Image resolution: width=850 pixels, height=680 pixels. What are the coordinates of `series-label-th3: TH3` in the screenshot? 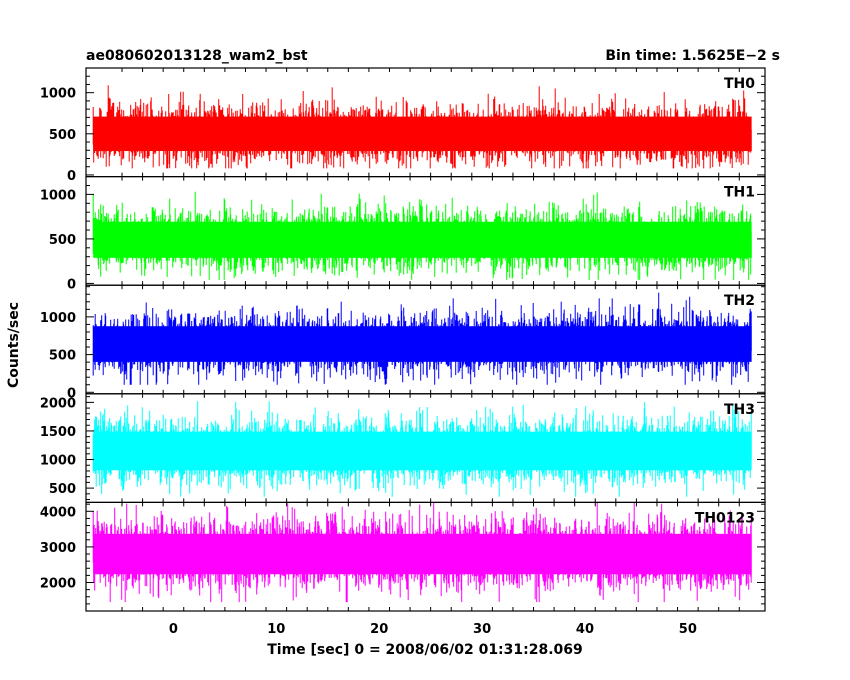 It's located at (739, 410).